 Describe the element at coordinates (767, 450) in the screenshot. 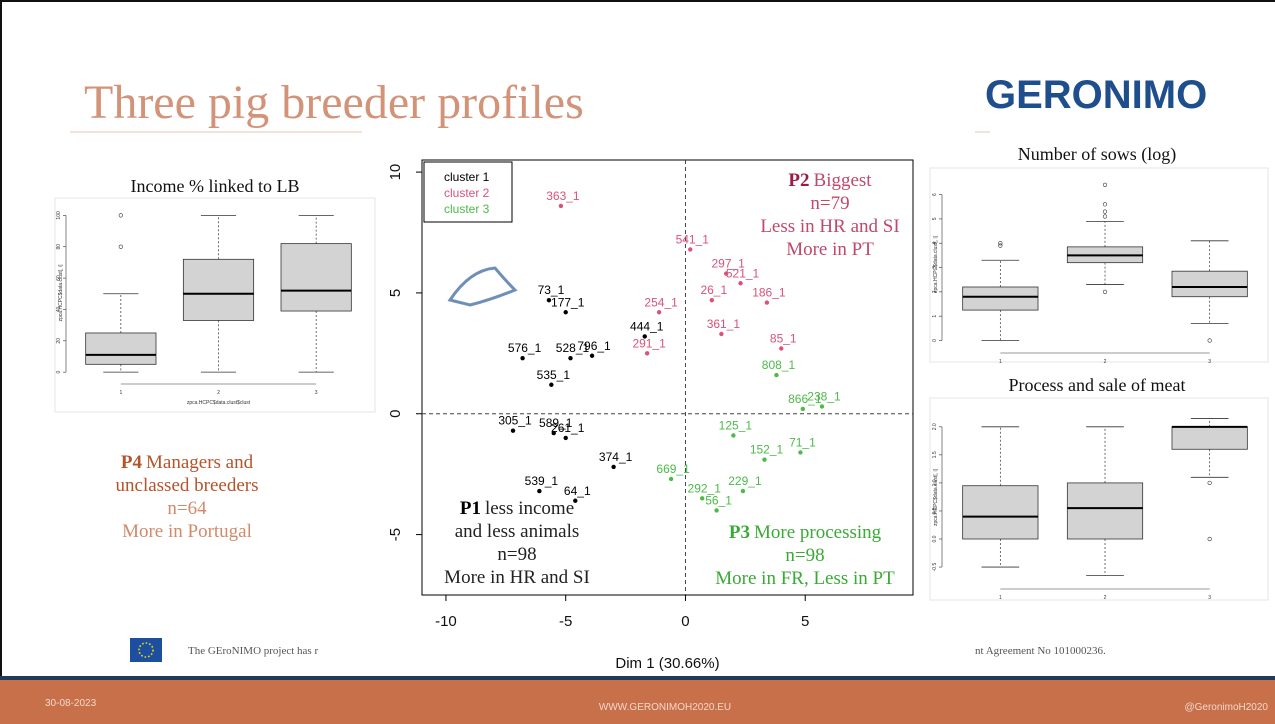

I see `point-label: 152_1` at that location.